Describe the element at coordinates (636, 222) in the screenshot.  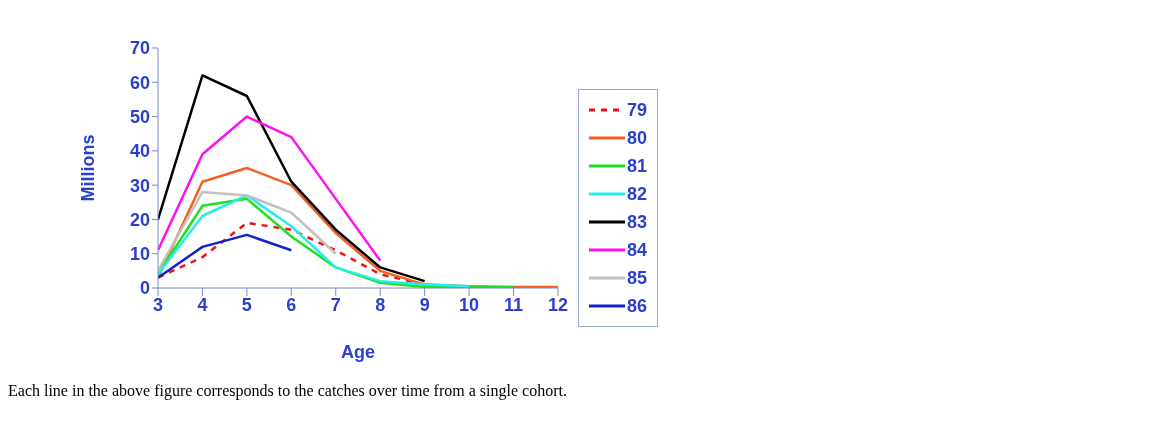
I see `legend-label: 83` at that location.